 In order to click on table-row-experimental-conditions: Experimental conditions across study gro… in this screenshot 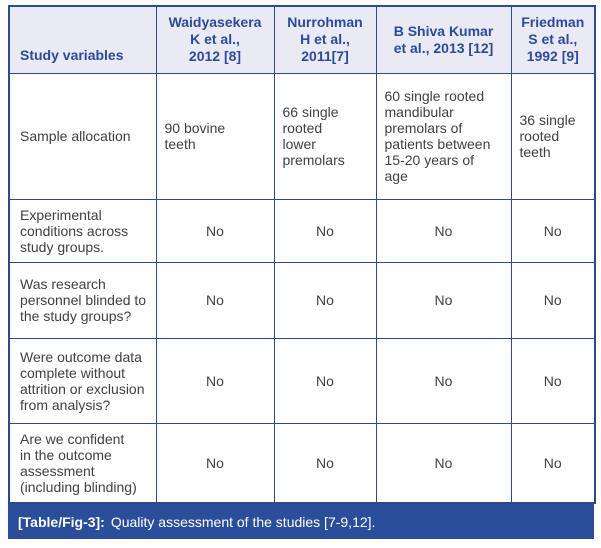, I will do `click(302, 230)`.